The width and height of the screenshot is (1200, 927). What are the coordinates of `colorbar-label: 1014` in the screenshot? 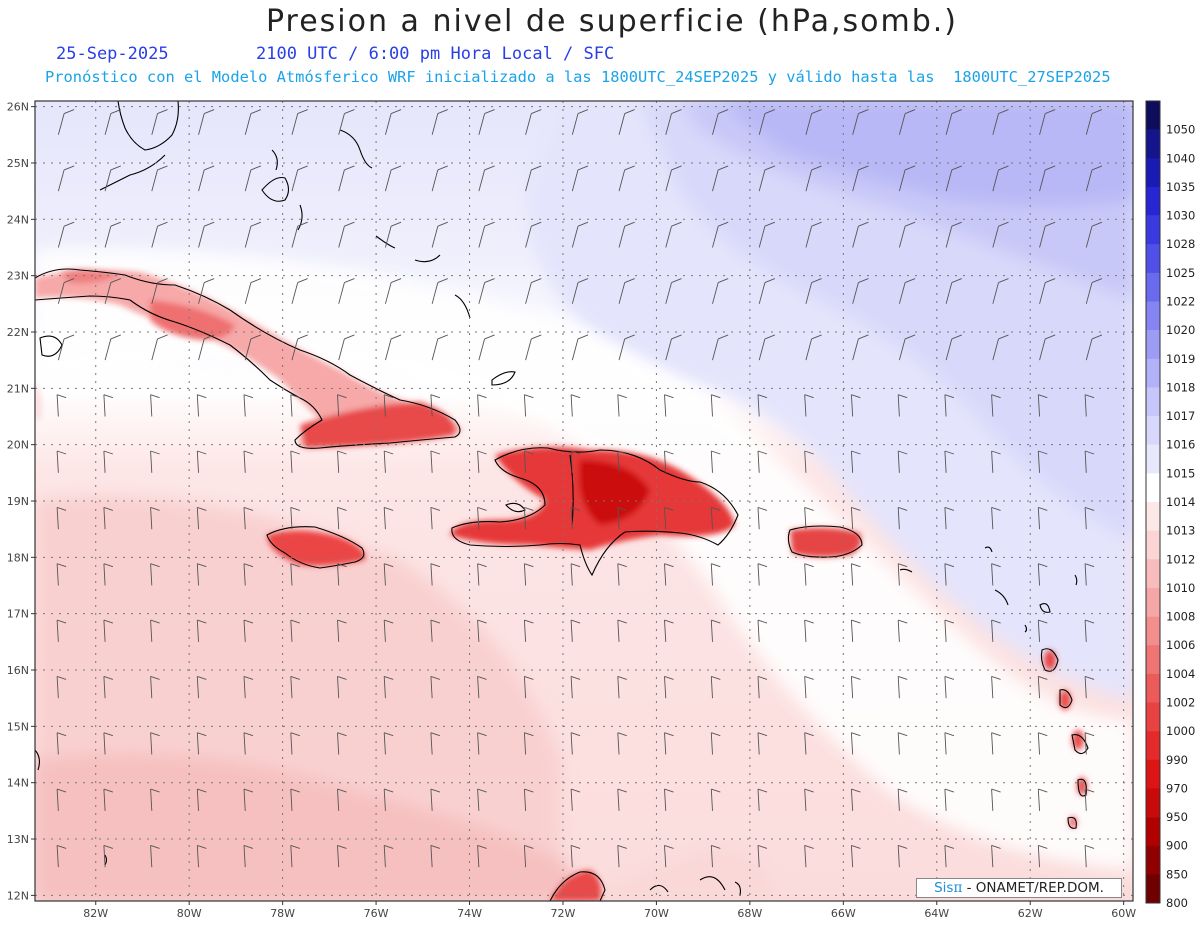 It's located at (1180, 502).